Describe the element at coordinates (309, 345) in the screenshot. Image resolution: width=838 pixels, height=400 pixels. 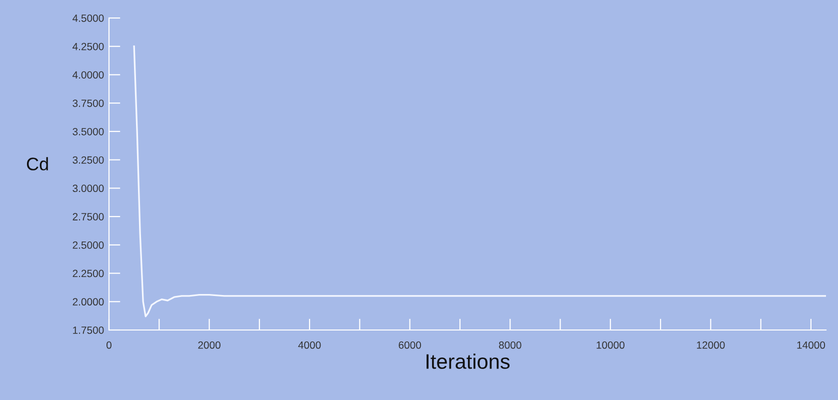
I see `x-tick-label: 4000` at that location.